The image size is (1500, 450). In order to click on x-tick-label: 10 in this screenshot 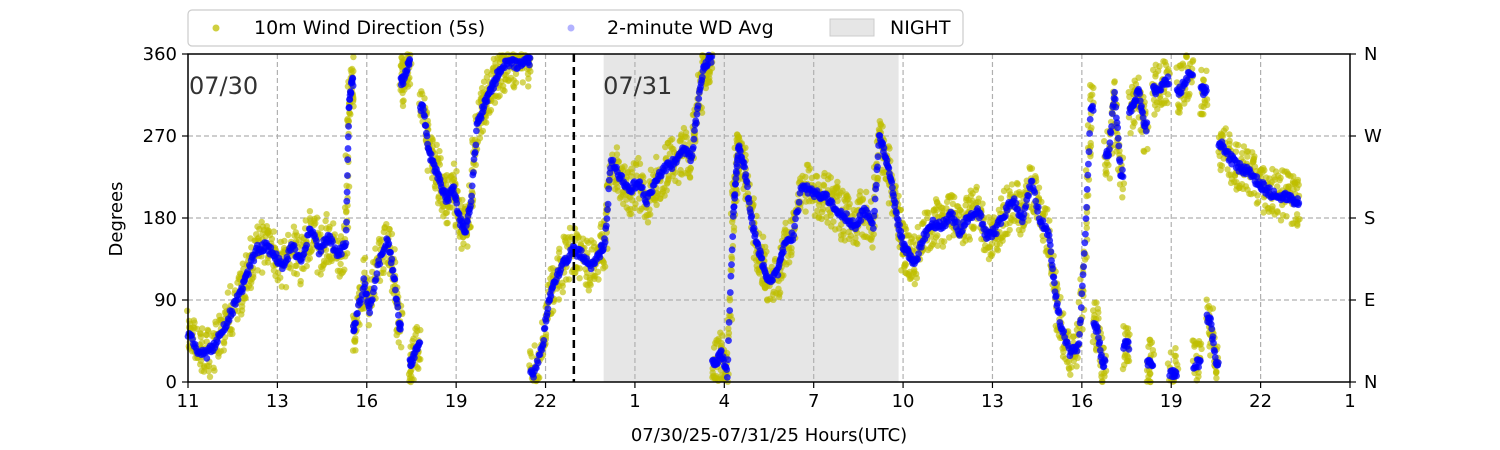, I will do `click(903, 401)`.